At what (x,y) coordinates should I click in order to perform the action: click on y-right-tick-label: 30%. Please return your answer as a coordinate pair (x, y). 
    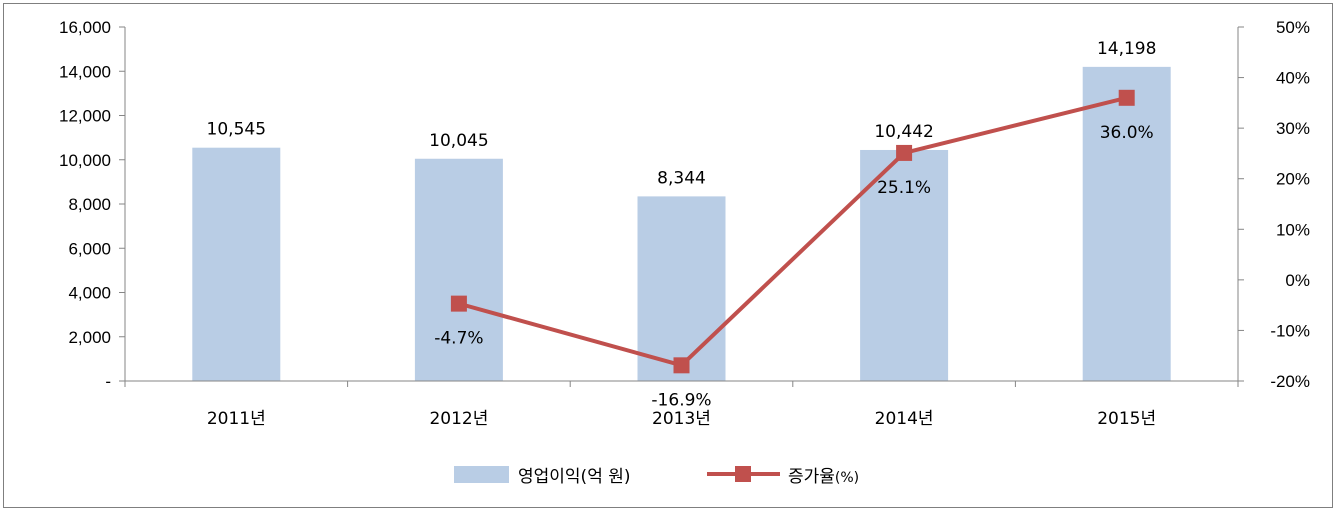
    Looking at the image, I should click on (1293, 128).